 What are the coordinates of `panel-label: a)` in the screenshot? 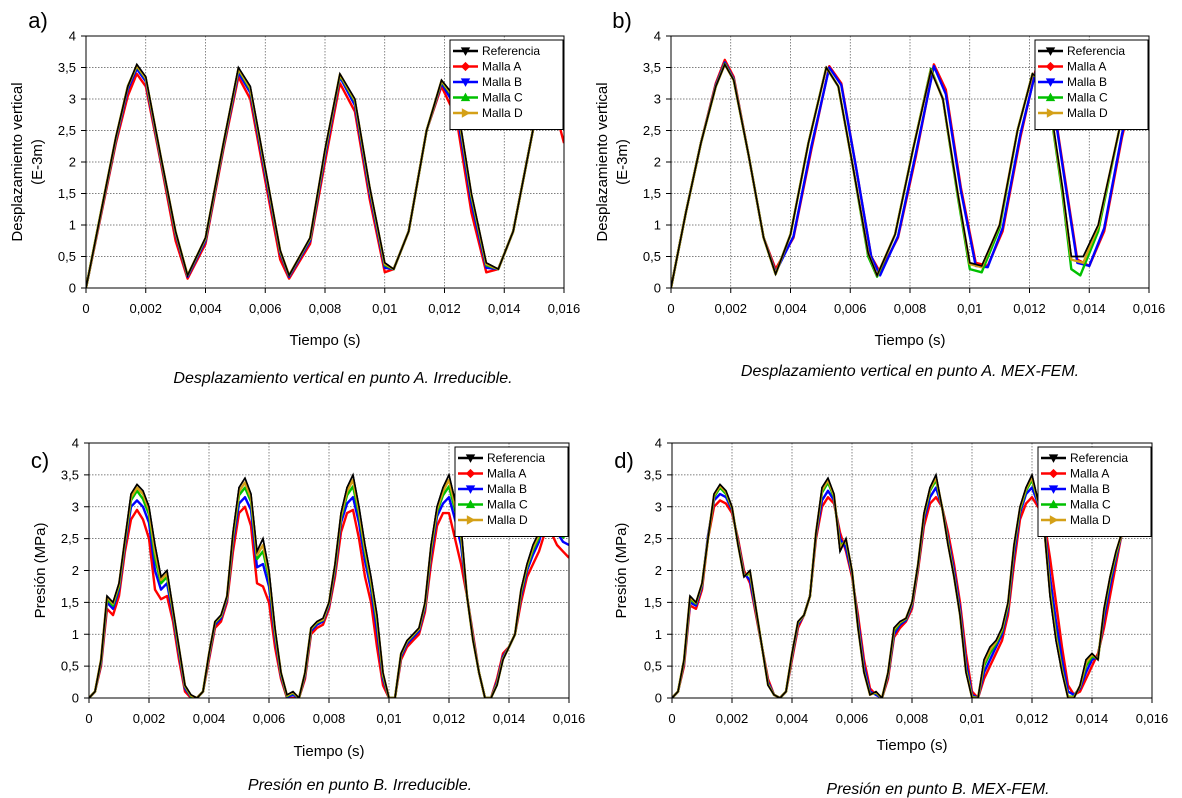 It's located at (38, 20).